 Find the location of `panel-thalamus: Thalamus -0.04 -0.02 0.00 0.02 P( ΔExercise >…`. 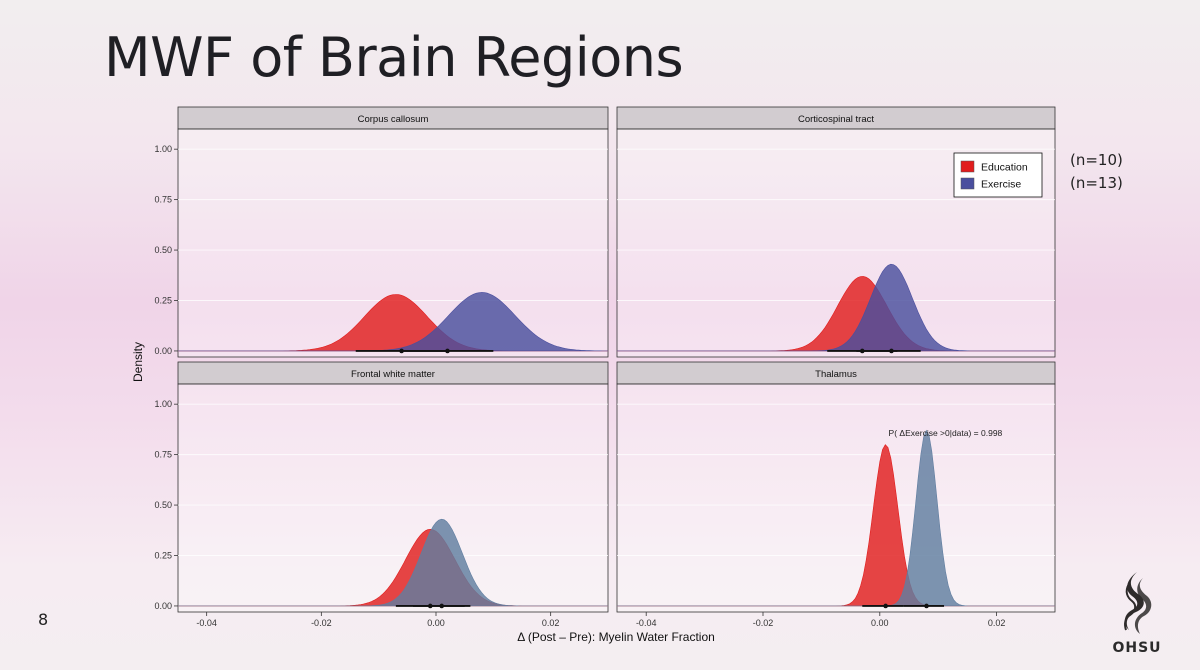

panel-thalamus: Thalamus -0.04 -0.02 0.00 0.02 P( ΔExercise >… is located at coordinates (836, 494).